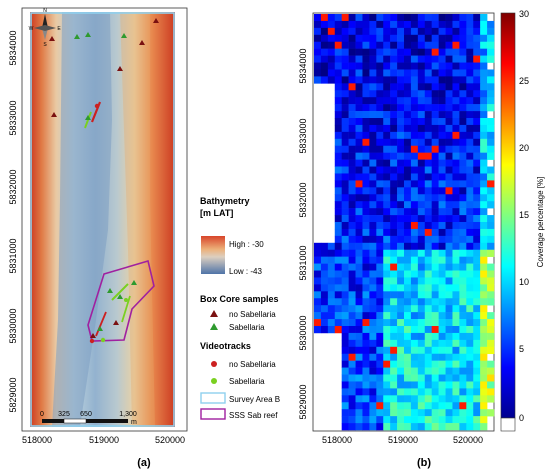 The image size is (550, 473). Describe the element at coordinates (134, 282) in the screenshot. I see `marker-sabellaria` at that location.